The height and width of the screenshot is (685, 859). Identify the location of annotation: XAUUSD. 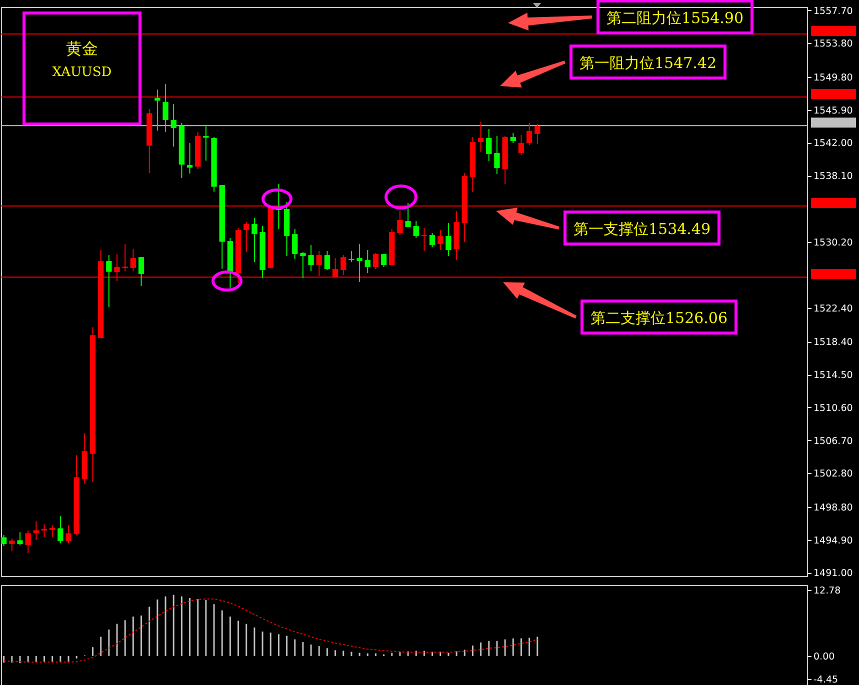
(82, 72).